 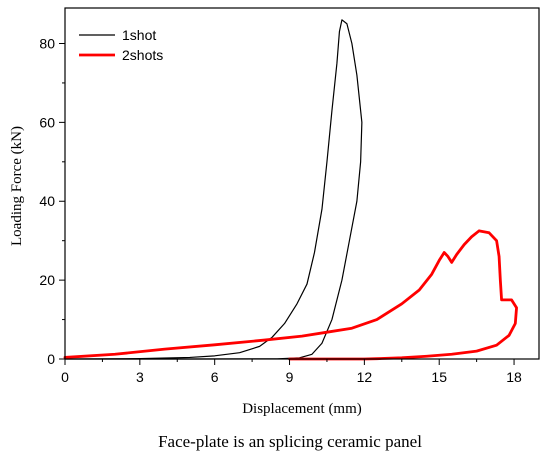 What do you see at coordinates (121, 45) in the screenshot?
I see `legend: 1shot 2shots` at bounding box center [121, 45].